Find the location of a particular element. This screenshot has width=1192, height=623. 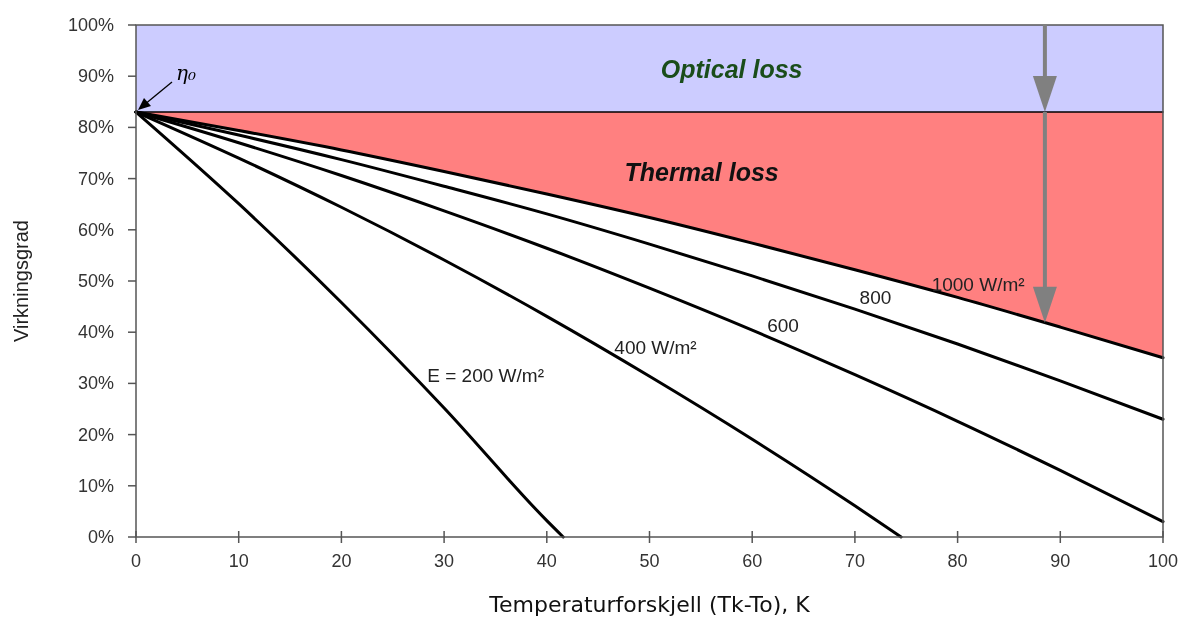

band-label: Optical loss is located at coordinates (731, 68).